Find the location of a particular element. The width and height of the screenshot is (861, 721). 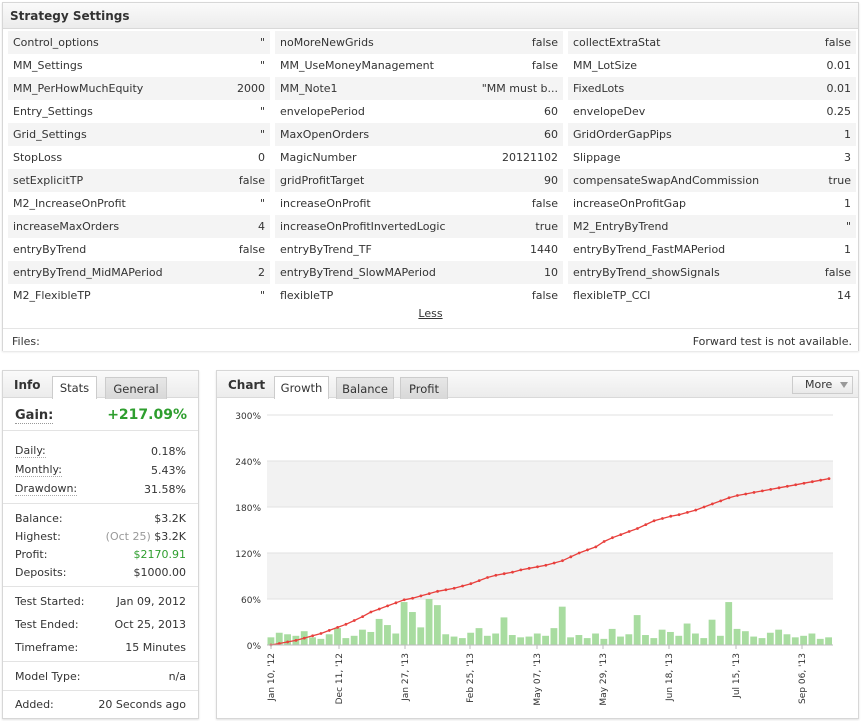

setting-cell: M2_EntryByTrend " is located at coordinates (712, 226).